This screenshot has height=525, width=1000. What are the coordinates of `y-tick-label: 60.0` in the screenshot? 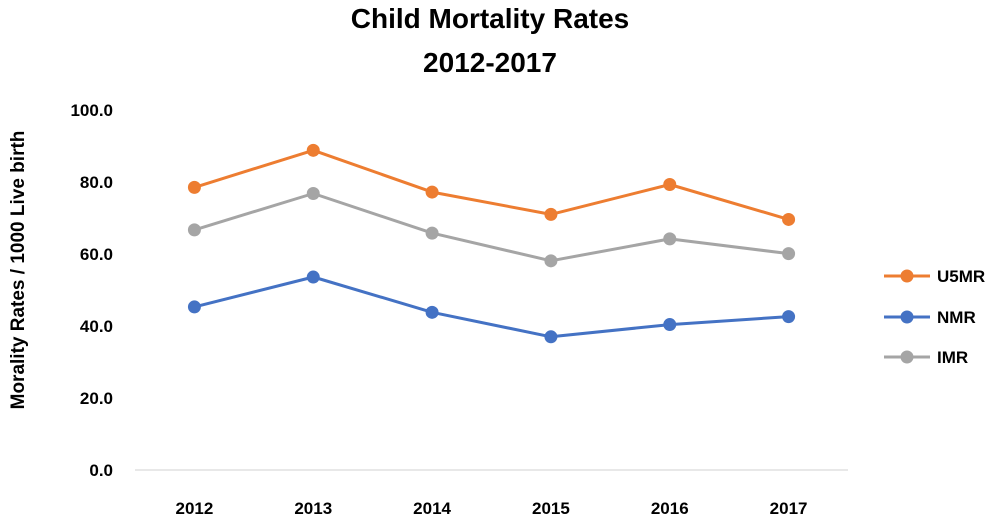 It's located at (96, 254).